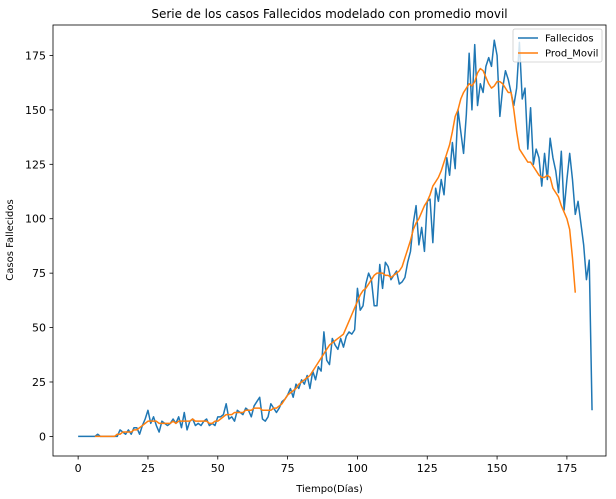 The image size is (616, 499). What do you see at coordinates (357, 468) in the screenshot?
I see `x-tick-label: 100` at bounding box center [357, 468].